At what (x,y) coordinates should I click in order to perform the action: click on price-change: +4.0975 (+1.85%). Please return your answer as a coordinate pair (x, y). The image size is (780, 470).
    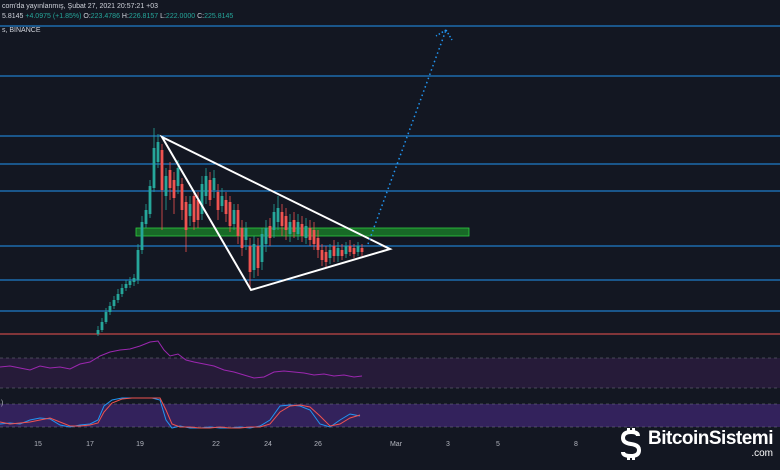
    Looking at the image, I should click on (53, 16).